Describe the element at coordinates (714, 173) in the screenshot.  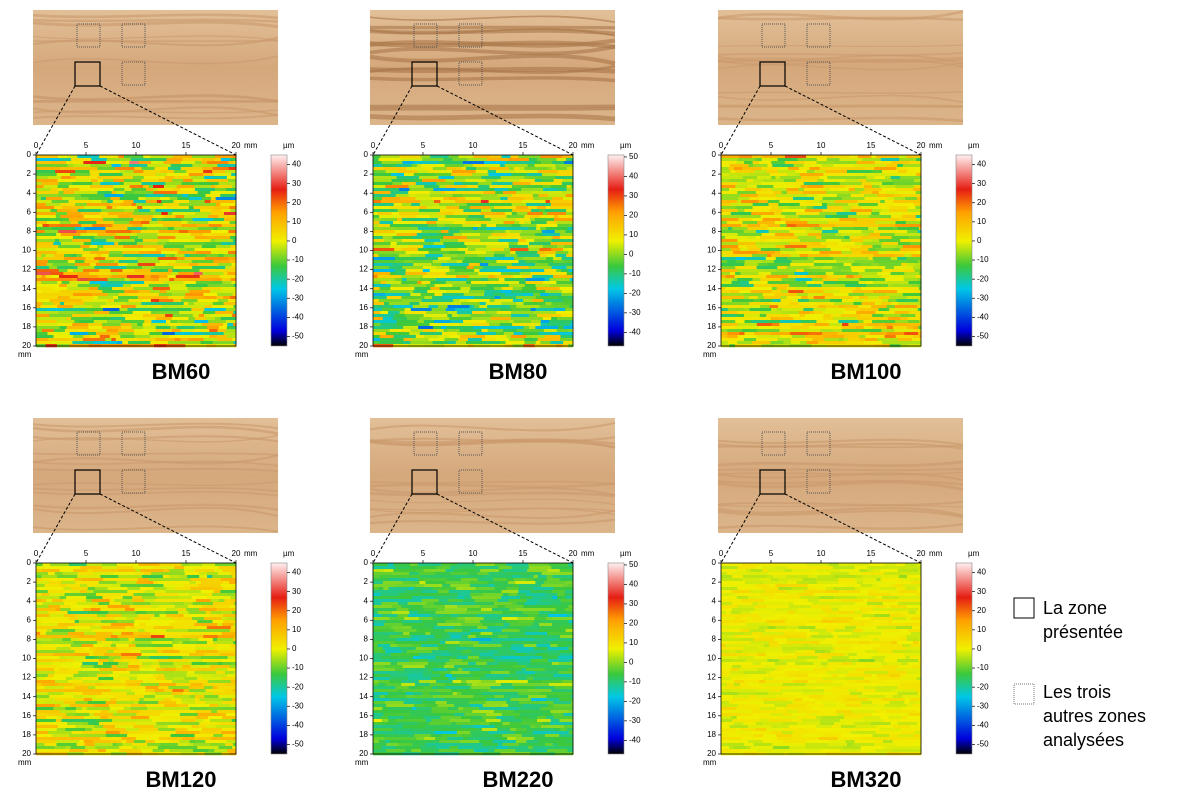
I see `y-tick-label: 2` at that location.